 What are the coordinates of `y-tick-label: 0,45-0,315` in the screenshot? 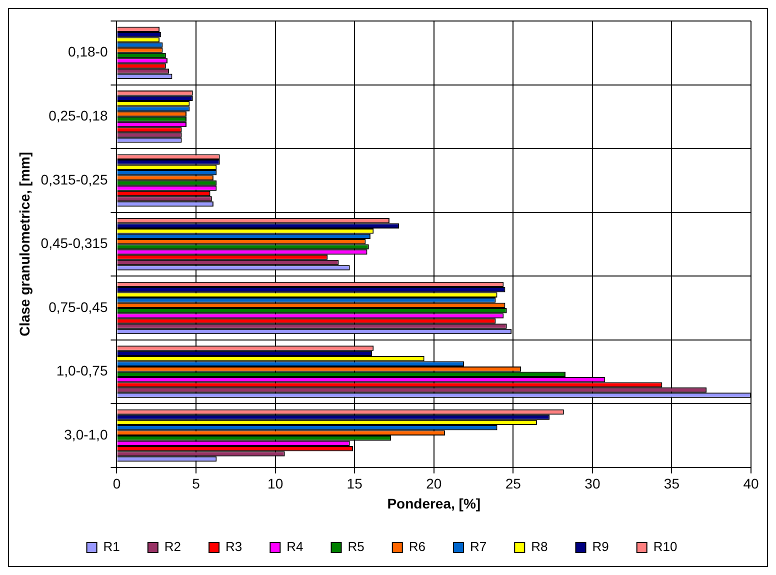 It's located at (74, 243).